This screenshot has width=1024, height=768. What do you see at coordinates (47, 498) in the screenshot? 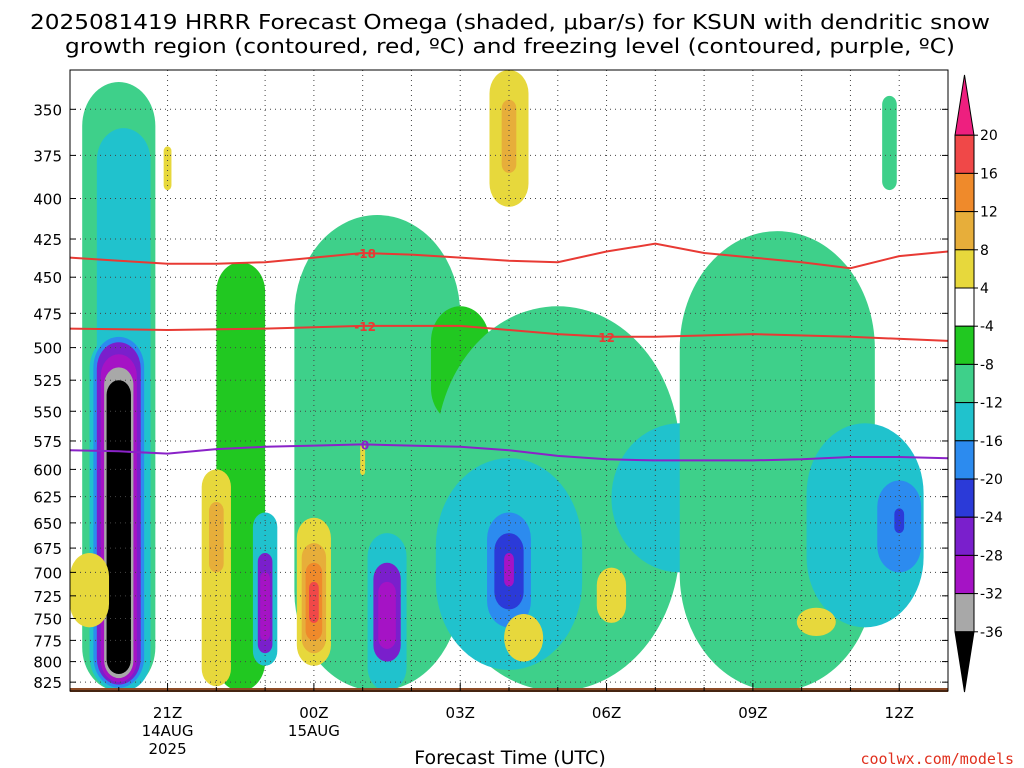
I see `y-tick-label-625: 625` at bounding box center [47, 498].